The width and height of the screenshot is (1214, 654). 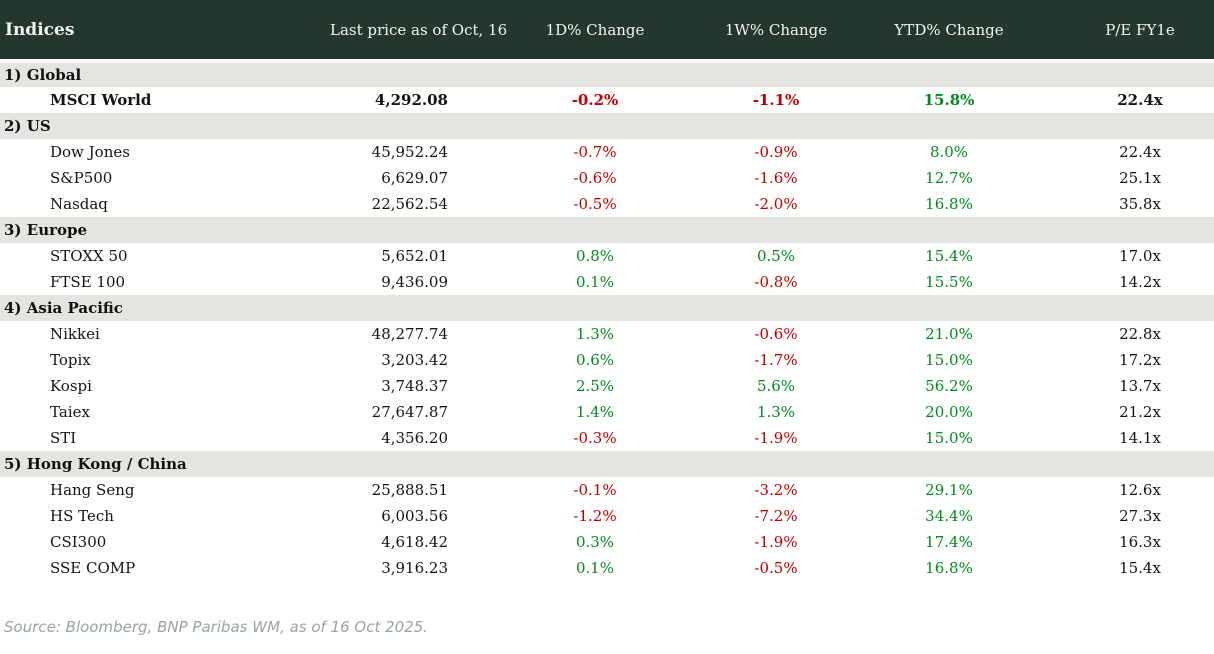 I want to click on cell-1w-change: -0.6%, so click(x=776, y=334).